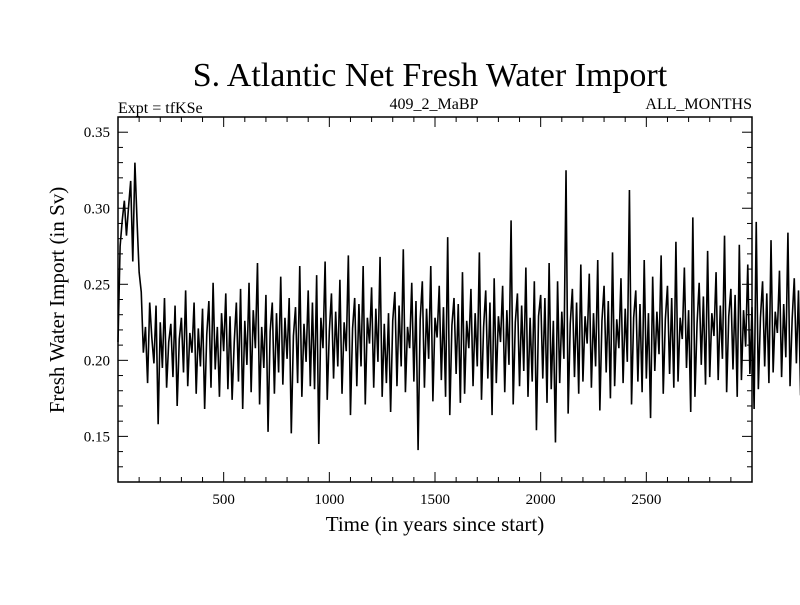 The width and height of the screenshot is (800, 605). Describe the element at coordinates (430, 75) in the screenshot. I see `chart-title: S. Atlantic Net Fresh Water Import` at that location.